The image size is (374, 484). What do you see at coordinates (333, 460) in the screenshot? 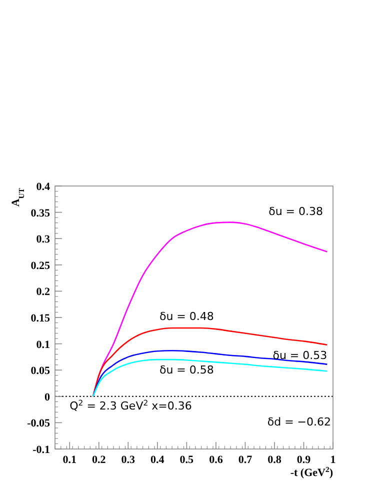
I see `x-tick-label: 1` at bounding box center [333, 460].